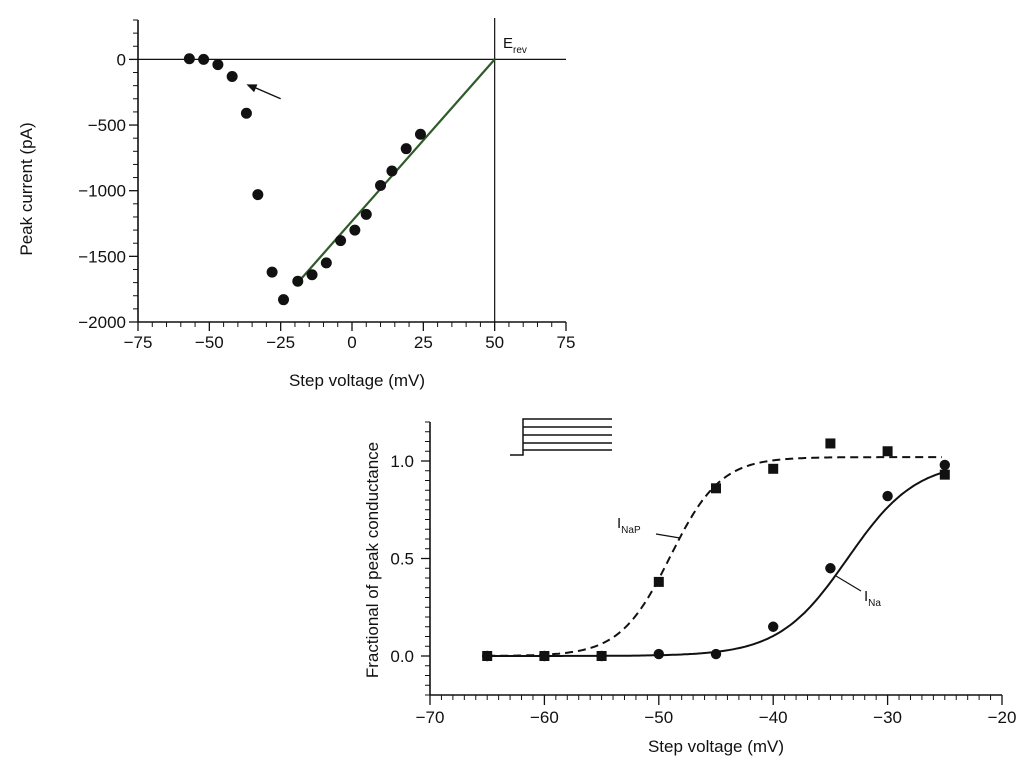  Describe the element at coordinates (267, 93) in the screenshot. I see `arrow-shaft` at that location.